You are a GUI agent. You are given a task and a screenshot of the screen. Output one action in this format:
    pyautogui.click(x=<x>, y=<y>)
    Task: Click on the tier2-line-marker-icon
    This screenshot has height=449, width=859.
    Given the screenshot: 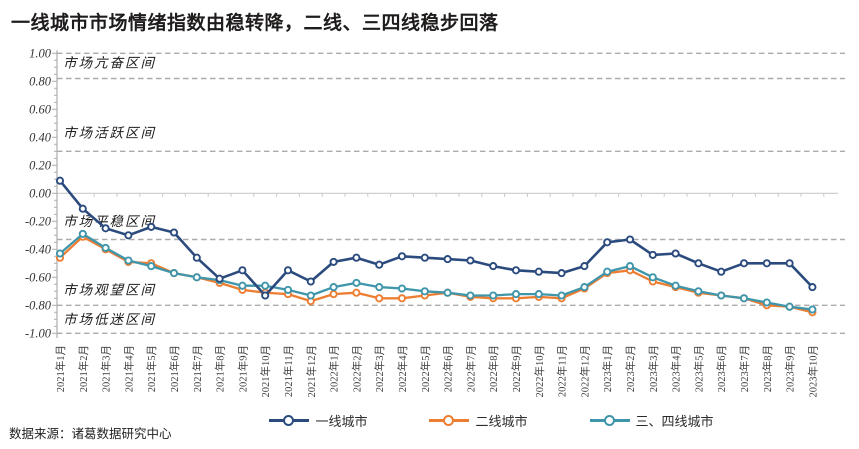 What is the action you would take?
    pyautogui.click(x=449, y=420)
    